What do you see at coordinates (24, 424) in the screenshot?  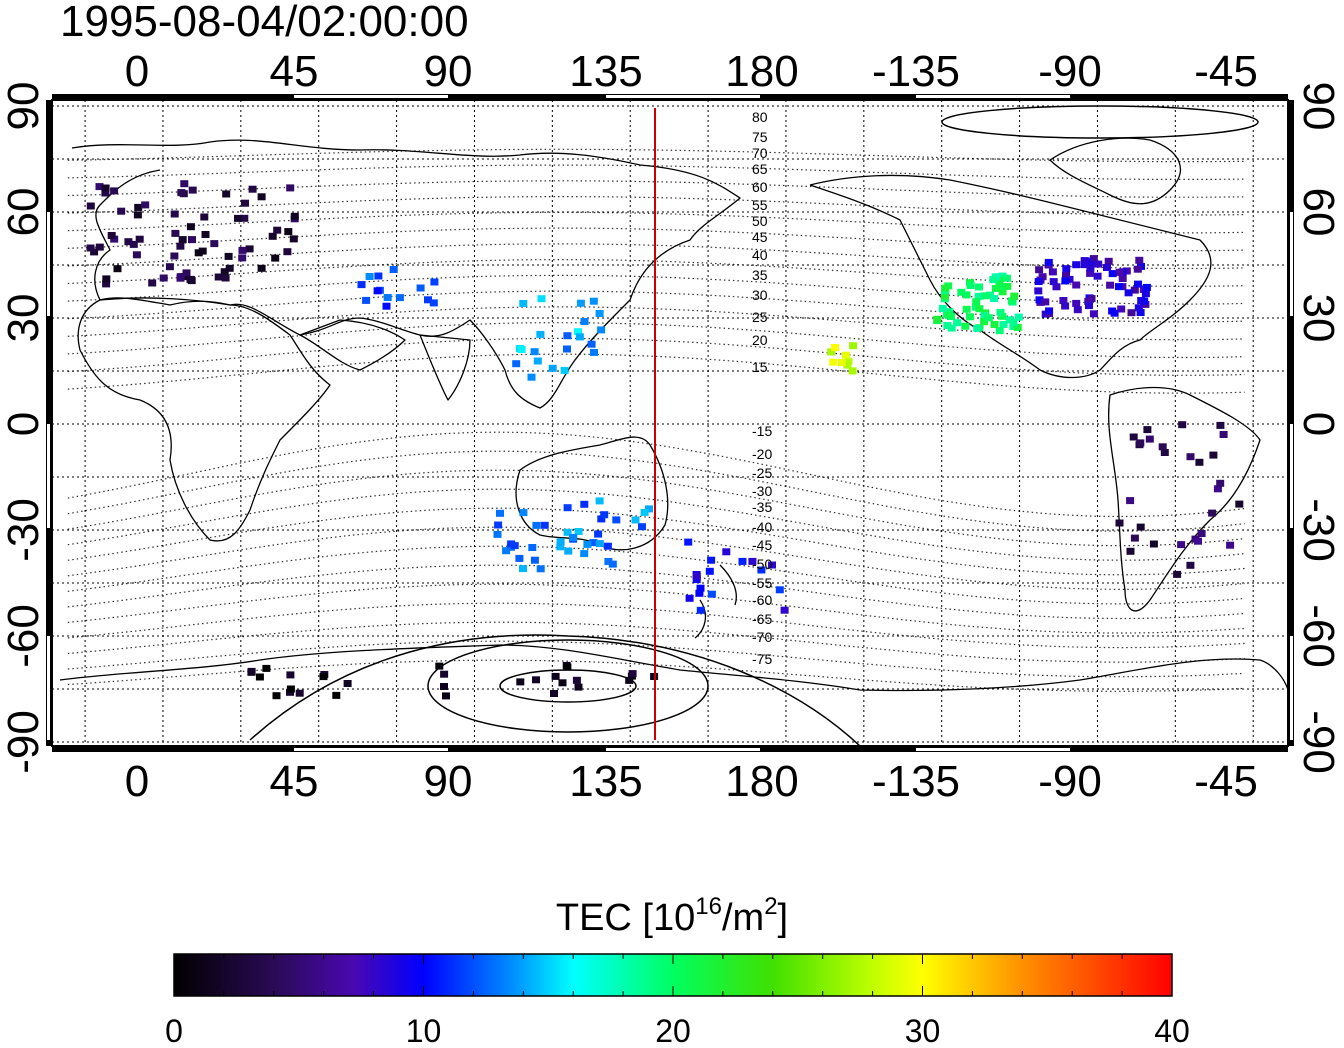 I see `lat-tick-label-left: 0` at bounding box center [24, 424].